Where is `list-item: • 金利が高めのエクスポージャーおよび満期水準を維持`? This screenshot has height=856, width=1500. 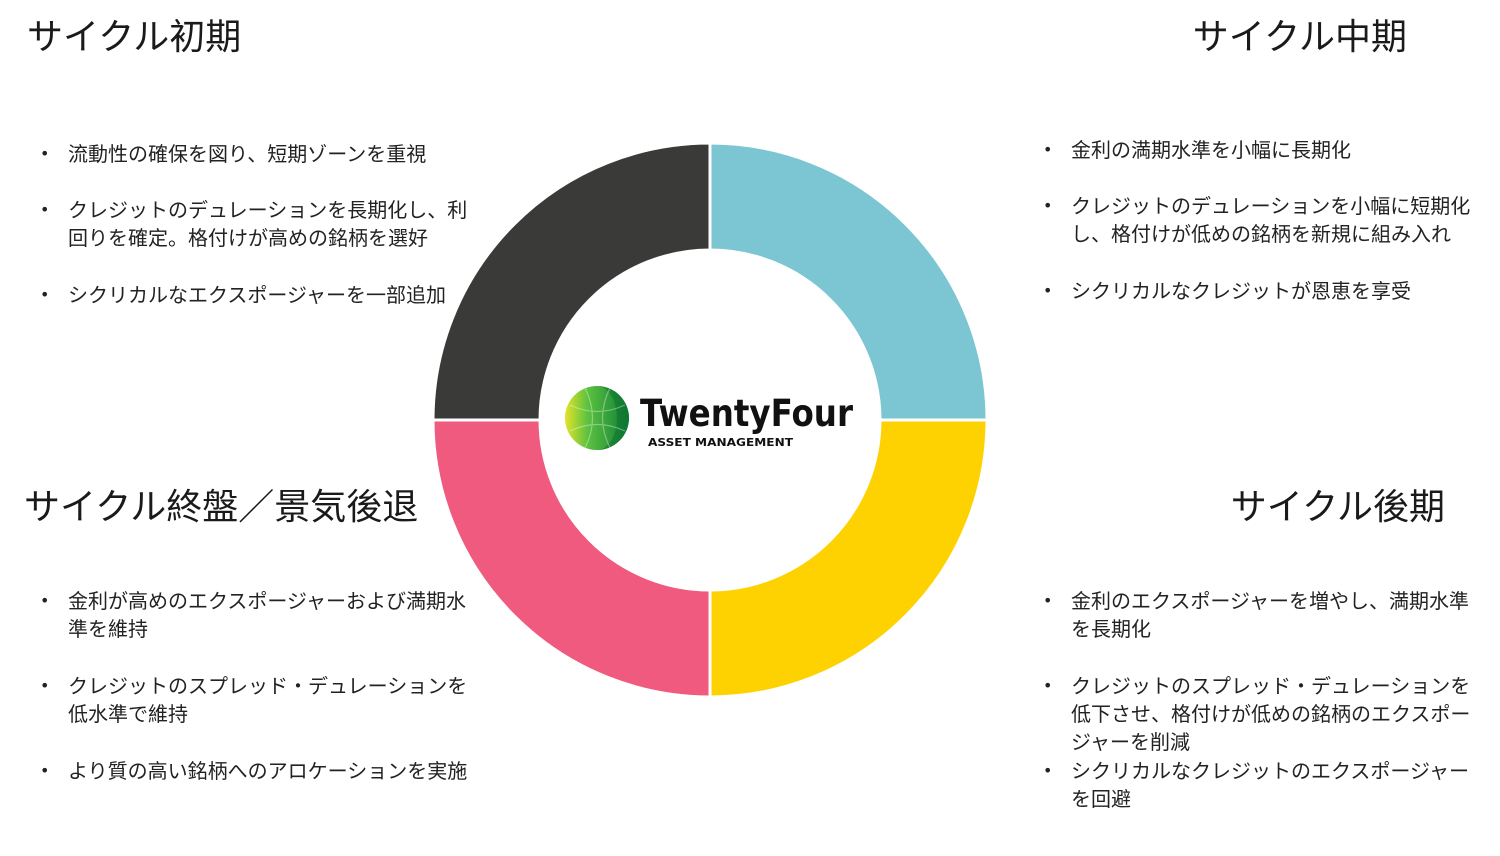 list-item: • 金利が高めのエクスポージャーおよび満期水準を維持 is located at coordinates (253, 615).